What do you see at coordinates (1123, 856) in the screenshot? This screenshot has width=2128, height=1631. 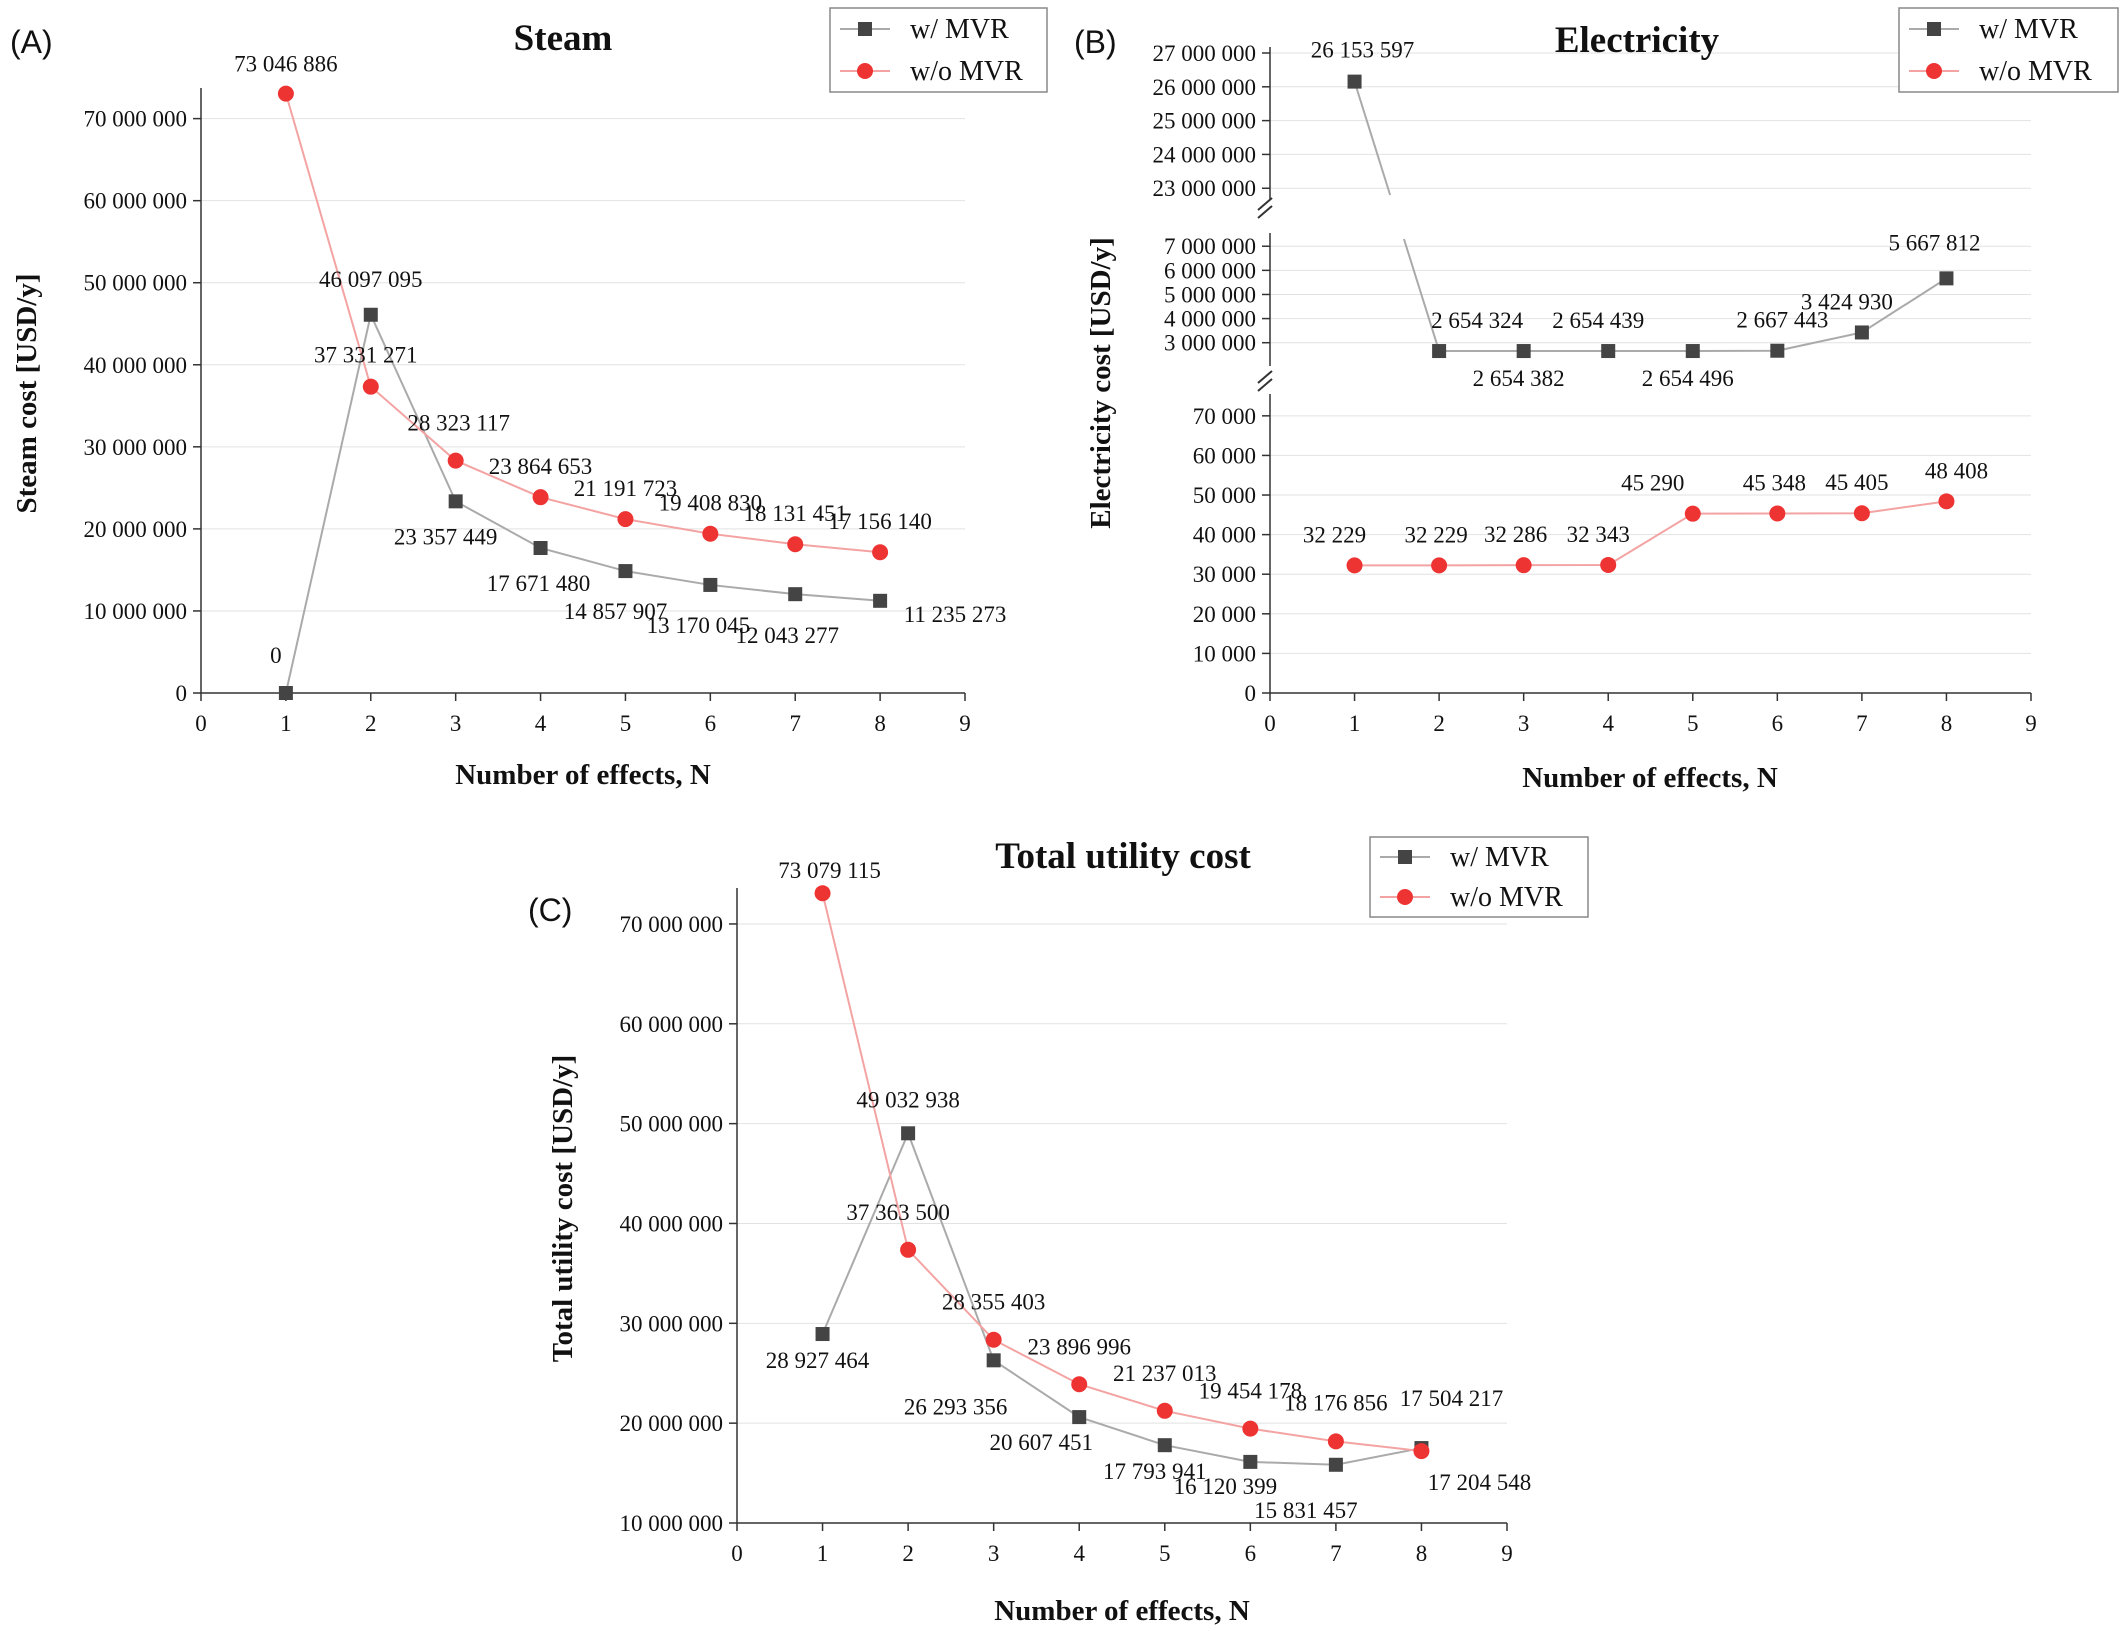 I see `chart-title: Total utility cost` at bounding box center [1123, 856].